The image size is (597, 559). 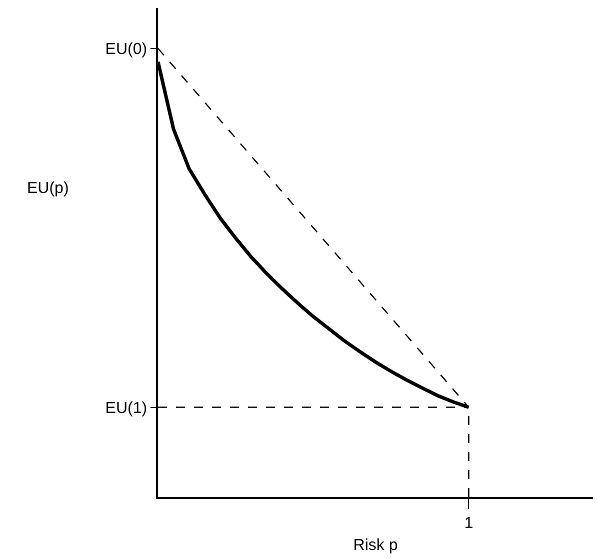 I want to click on text: EU(p), so click(x=48, y=188).